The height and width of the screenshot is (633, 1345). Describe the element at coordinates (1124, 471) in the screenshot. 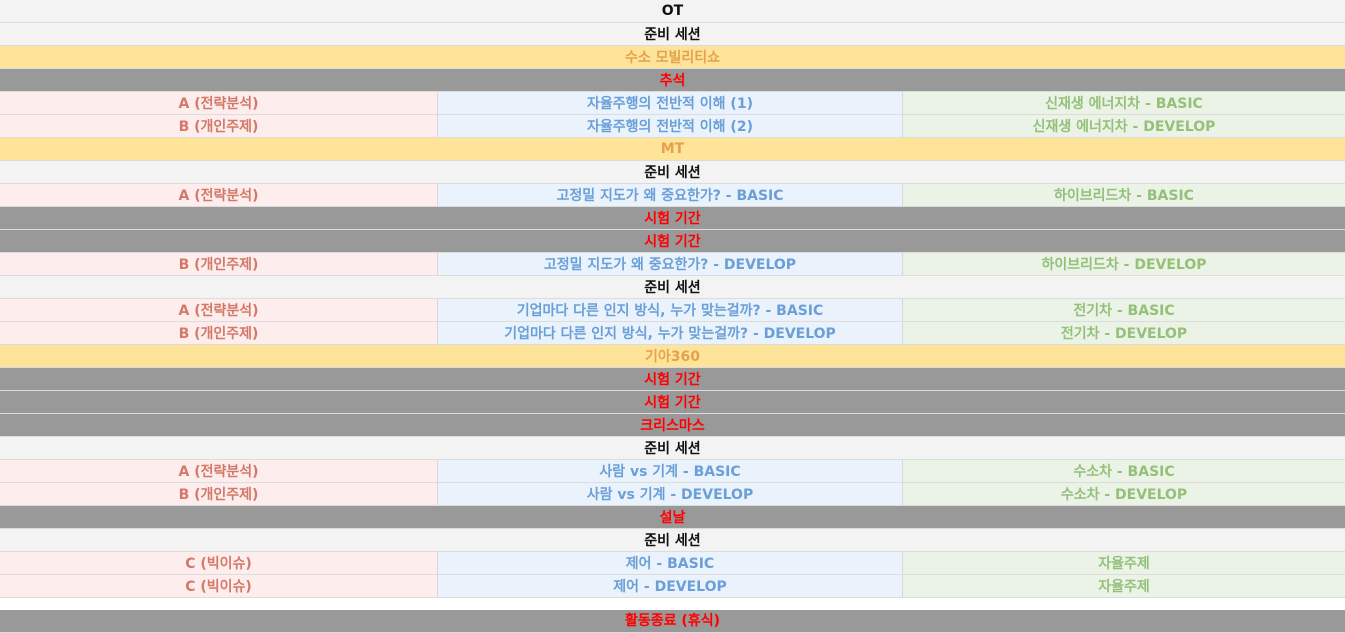

I see `vehicle-cell: 수소차 - BASIC` at that location.